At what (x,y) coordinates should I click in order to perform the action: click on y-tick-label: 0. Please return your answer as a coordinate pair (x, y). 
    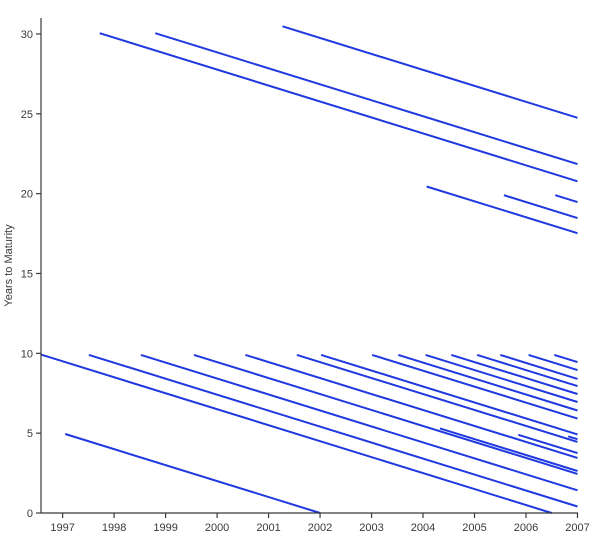
    Looking at the image, I should click on (30, 514).